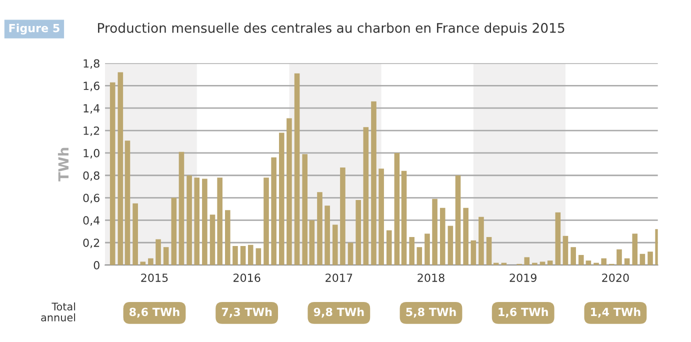 The width and height of the screenshot is (691, 342). What do you see at coordinates (92, 153) in the screenshot?
I see `y-tick-label: 1,0` at bounding box center [92, 153].